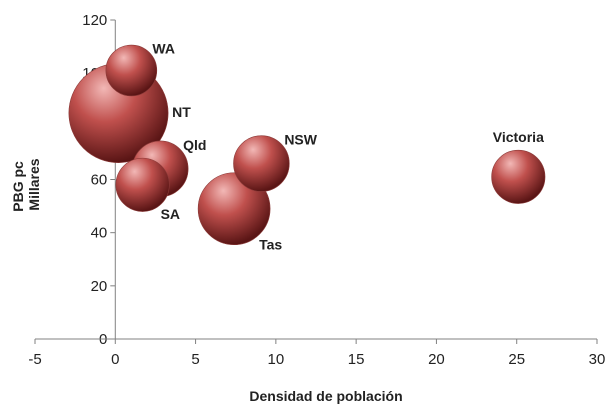 The height and width of the screenshot is (413, 609). What do you see at coordinates (94, 20) in the screenshot?
I see `y-tick-label: 120` at bounding box center [94, 20].